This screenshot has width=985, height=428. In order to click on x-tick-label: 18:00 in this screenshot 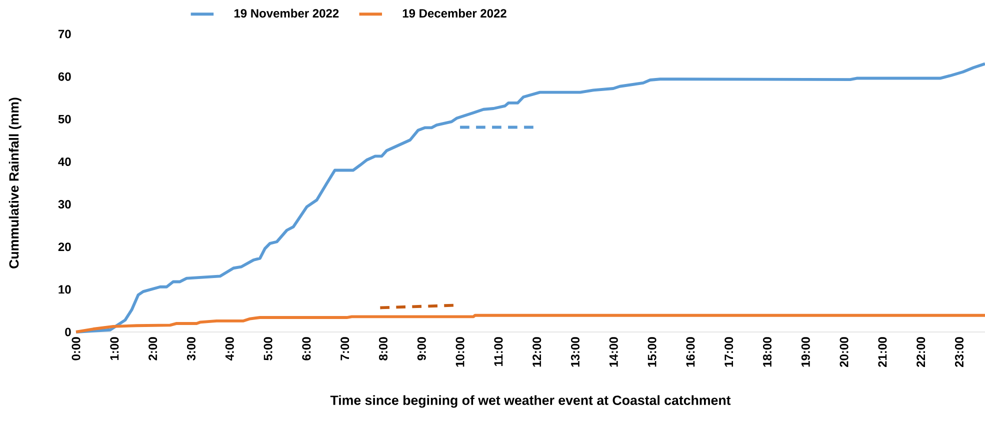, I will do `click(767, 352)`.